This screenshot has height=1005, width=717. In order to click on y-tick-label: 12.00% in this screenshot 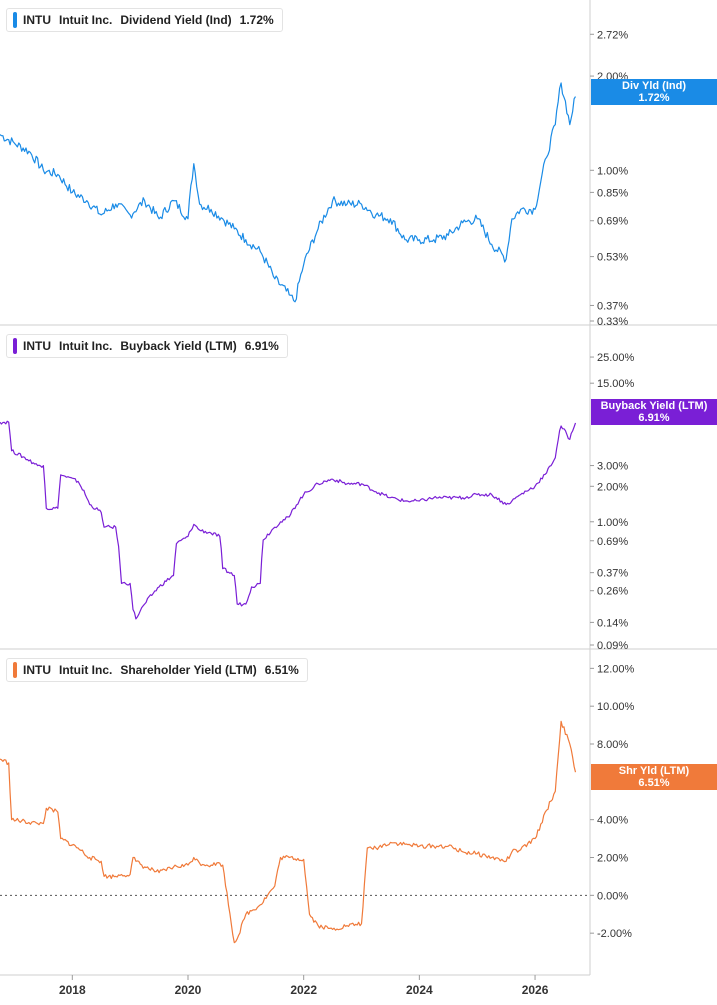, I will do `click(616, 669)`.